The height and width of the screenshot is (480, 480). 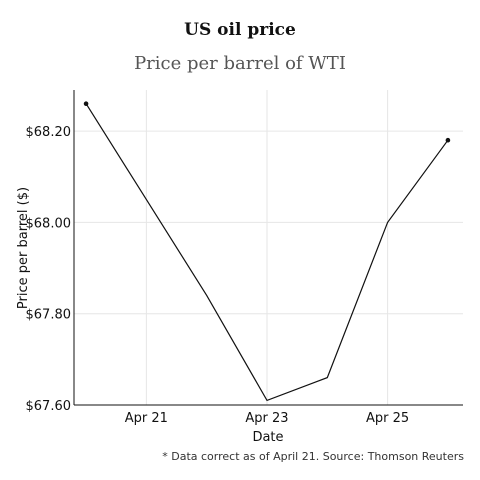 I want to click on y-tick-label: $67.80, so click(x=49, y=315).